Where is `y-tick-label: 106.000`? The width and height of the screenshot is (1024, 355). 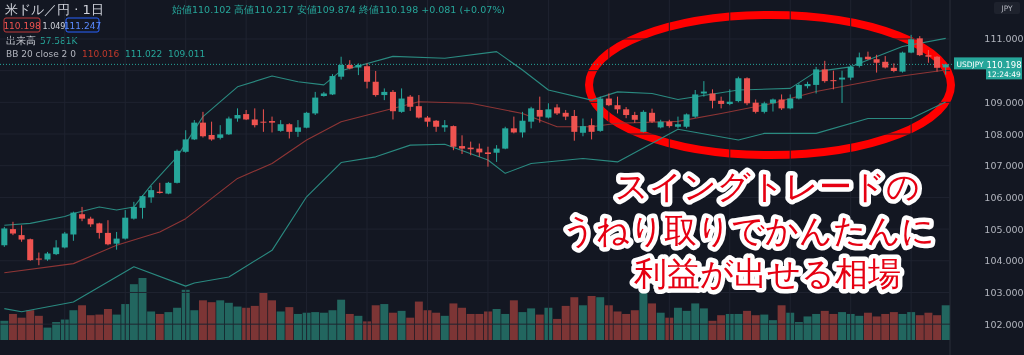
y-tick-label: 106.000 is located at coordinates (1004, 197).